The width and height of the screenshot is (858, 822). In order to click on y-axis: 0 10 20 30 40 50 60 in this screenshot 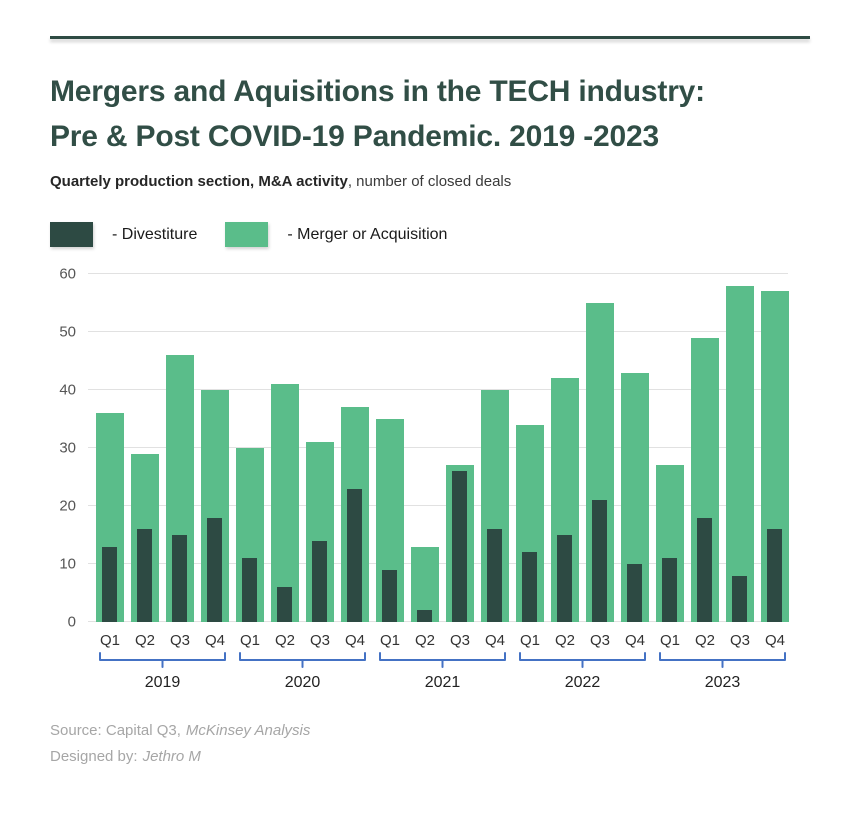, I will do `click(69, 448)`.